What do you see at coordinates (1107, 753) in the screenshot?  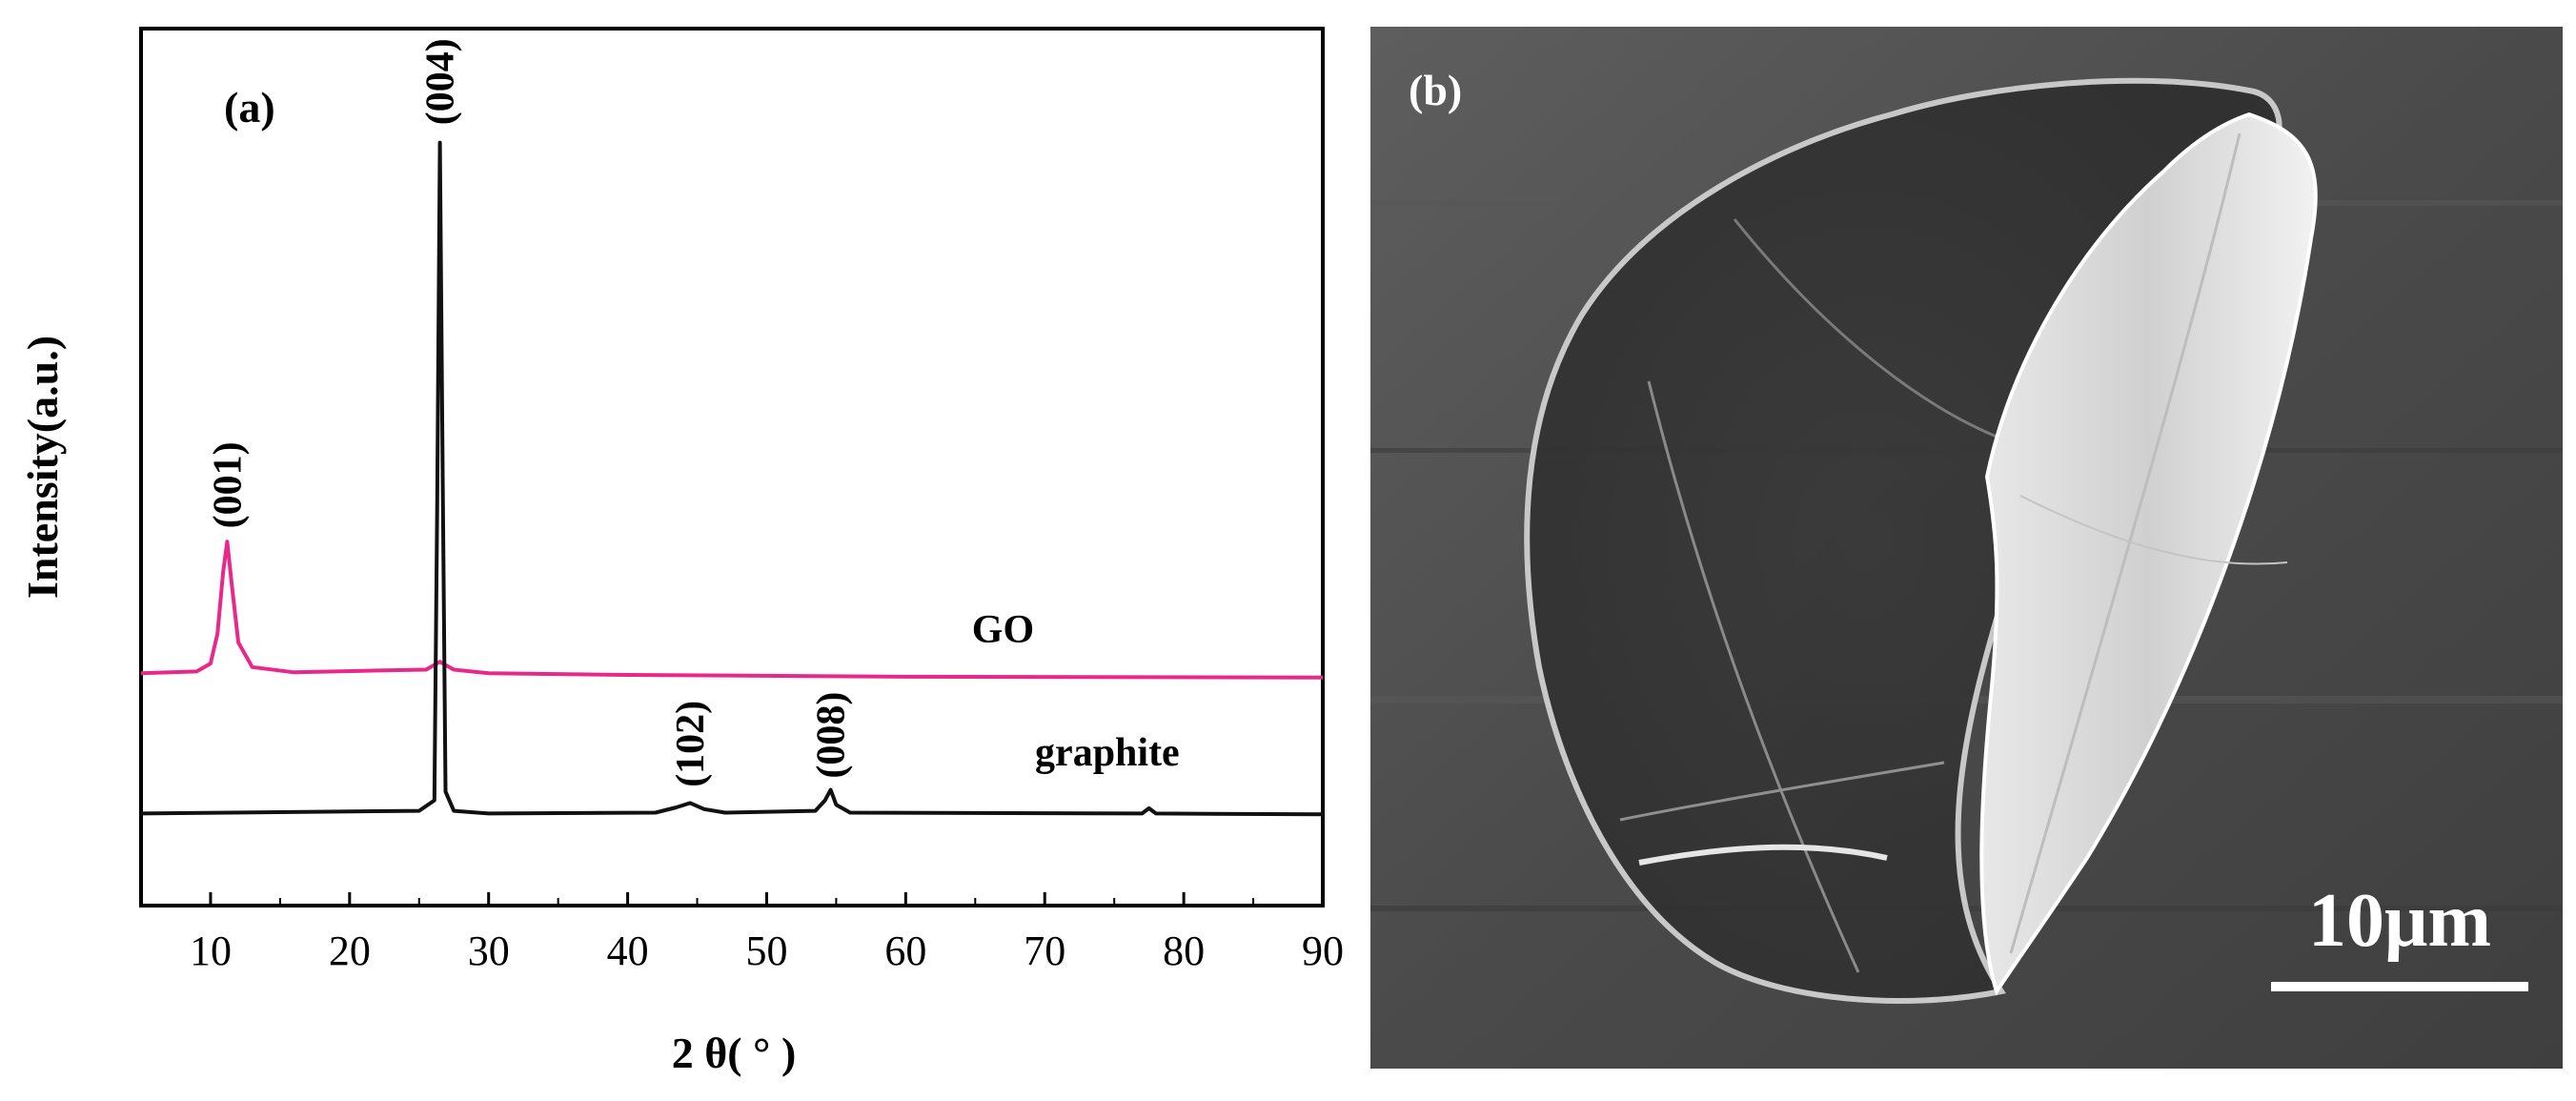 I see `series-label: graphite` at bounding box center [1107, 753].